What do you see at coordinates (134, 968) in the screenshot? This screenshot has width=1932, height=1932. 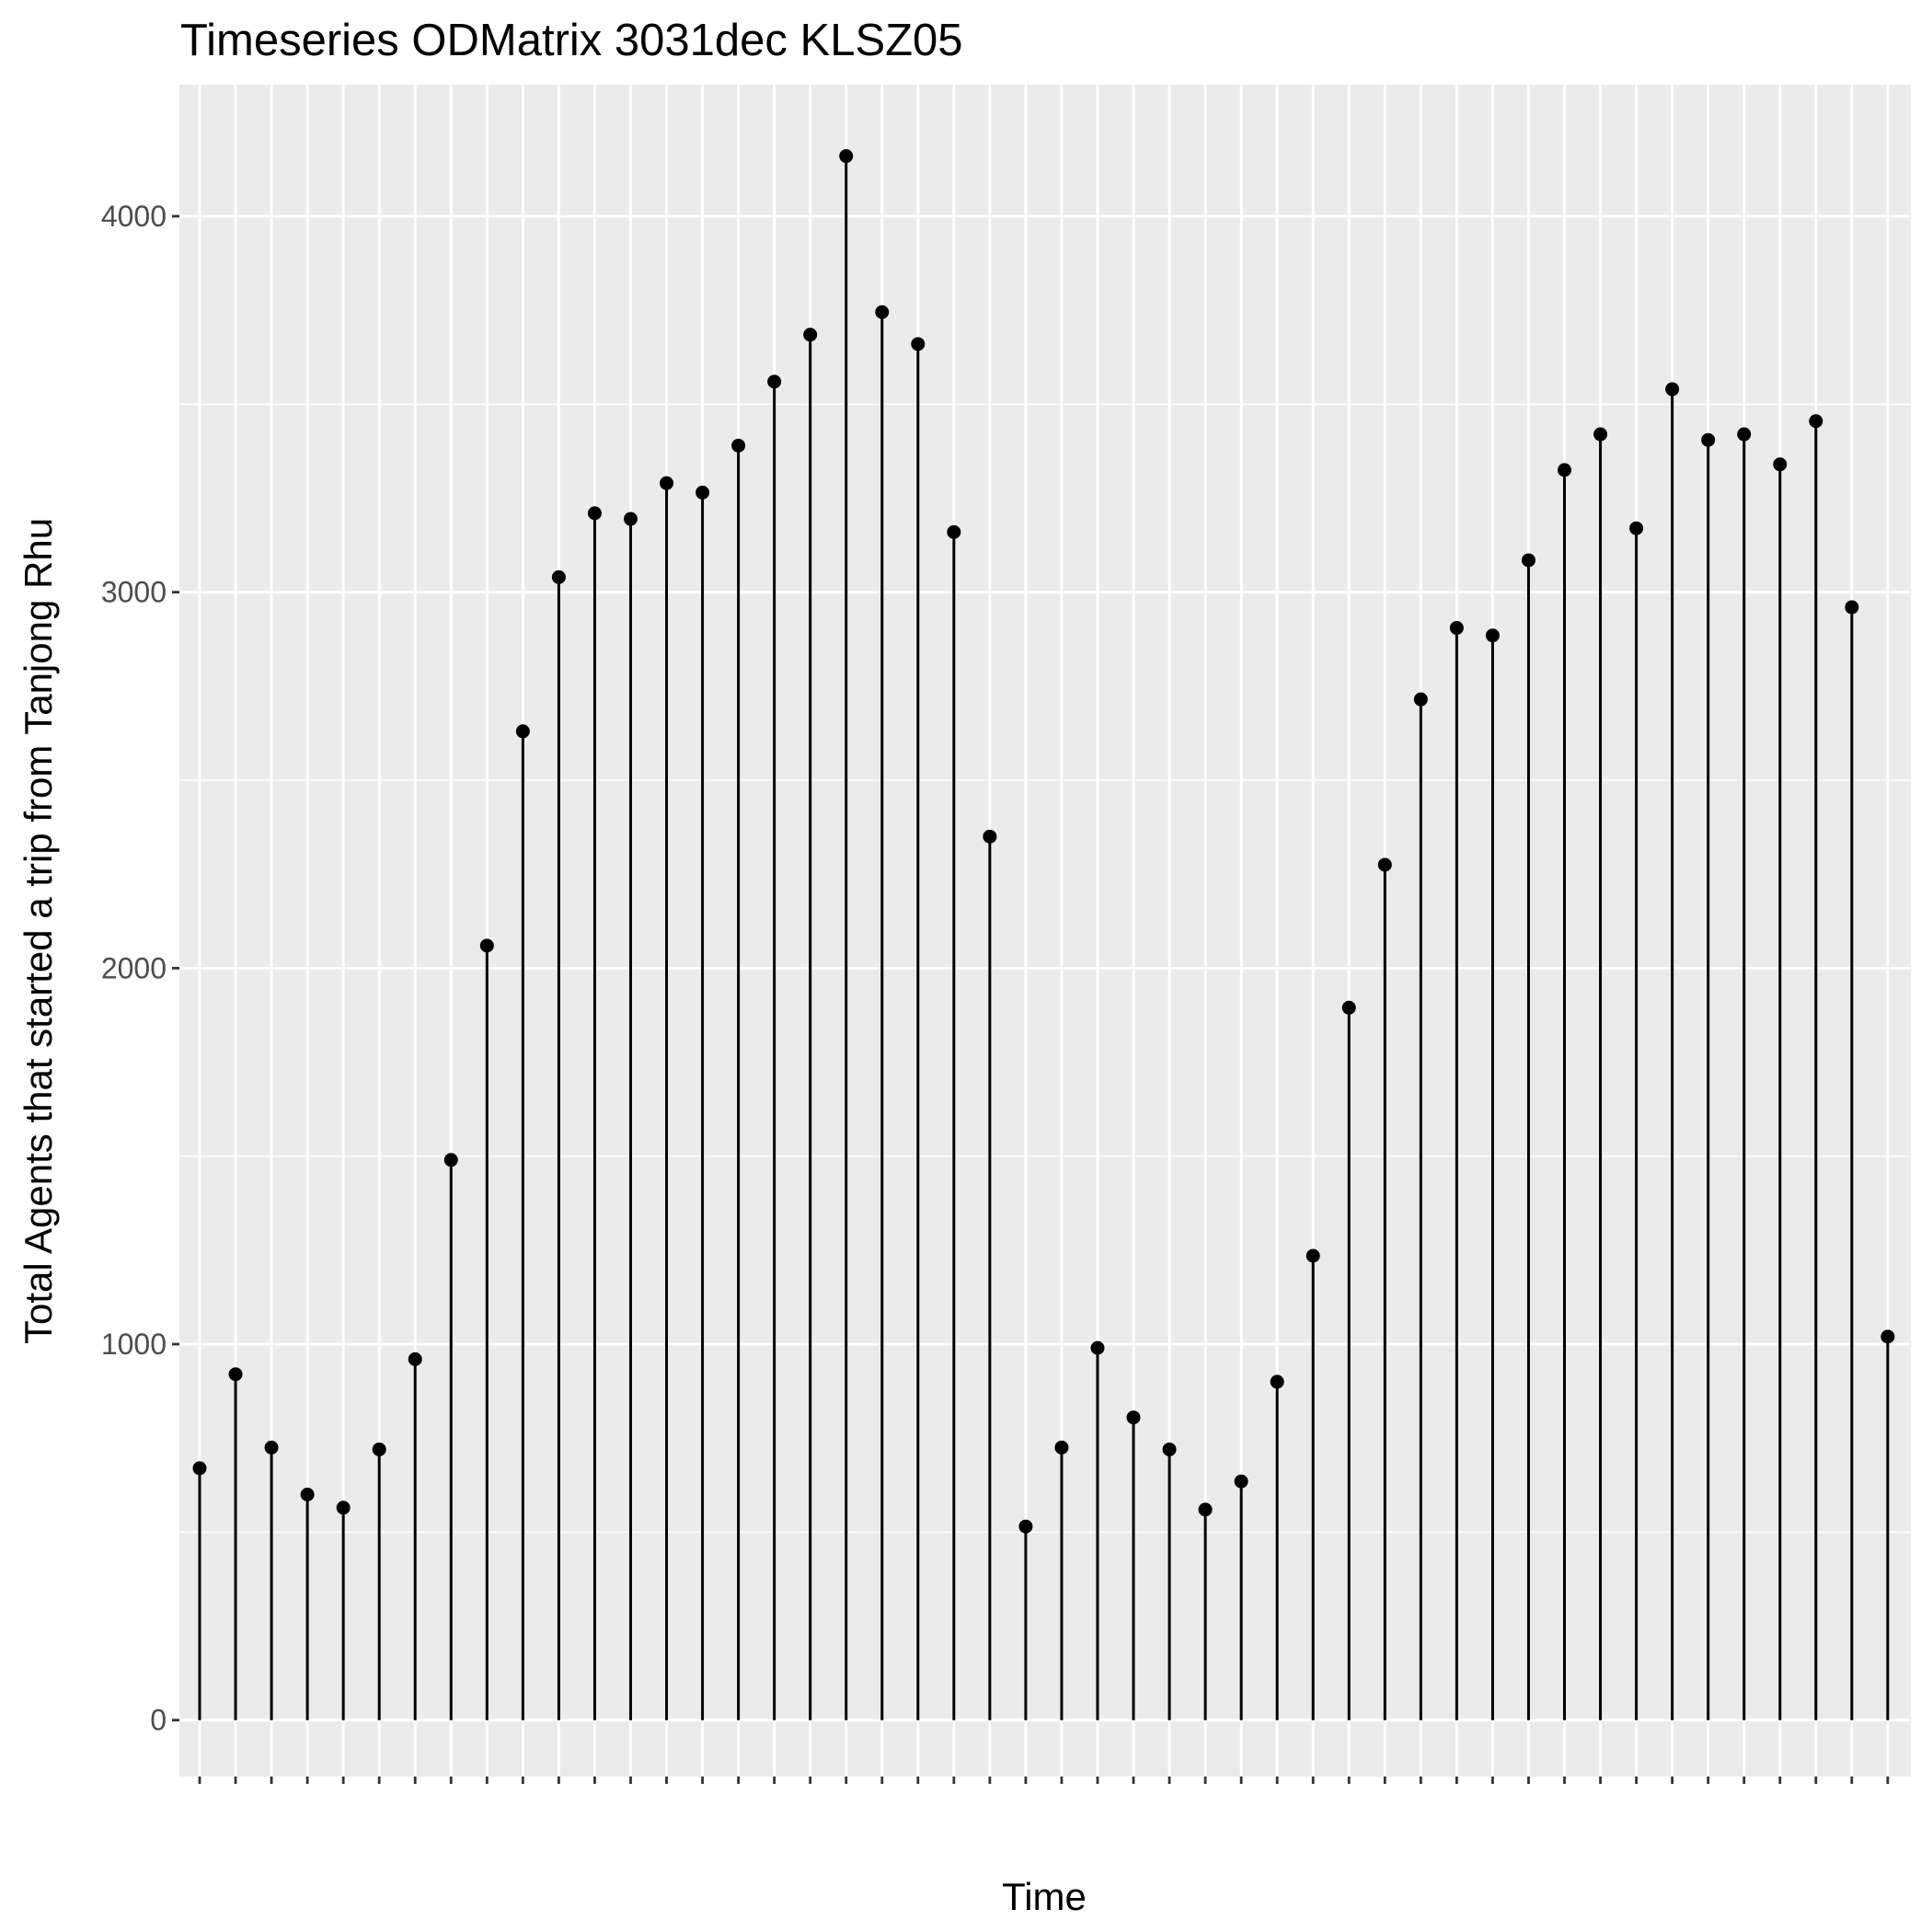 I see `y-tick-label: 2000` at bounding box center [134, 968].